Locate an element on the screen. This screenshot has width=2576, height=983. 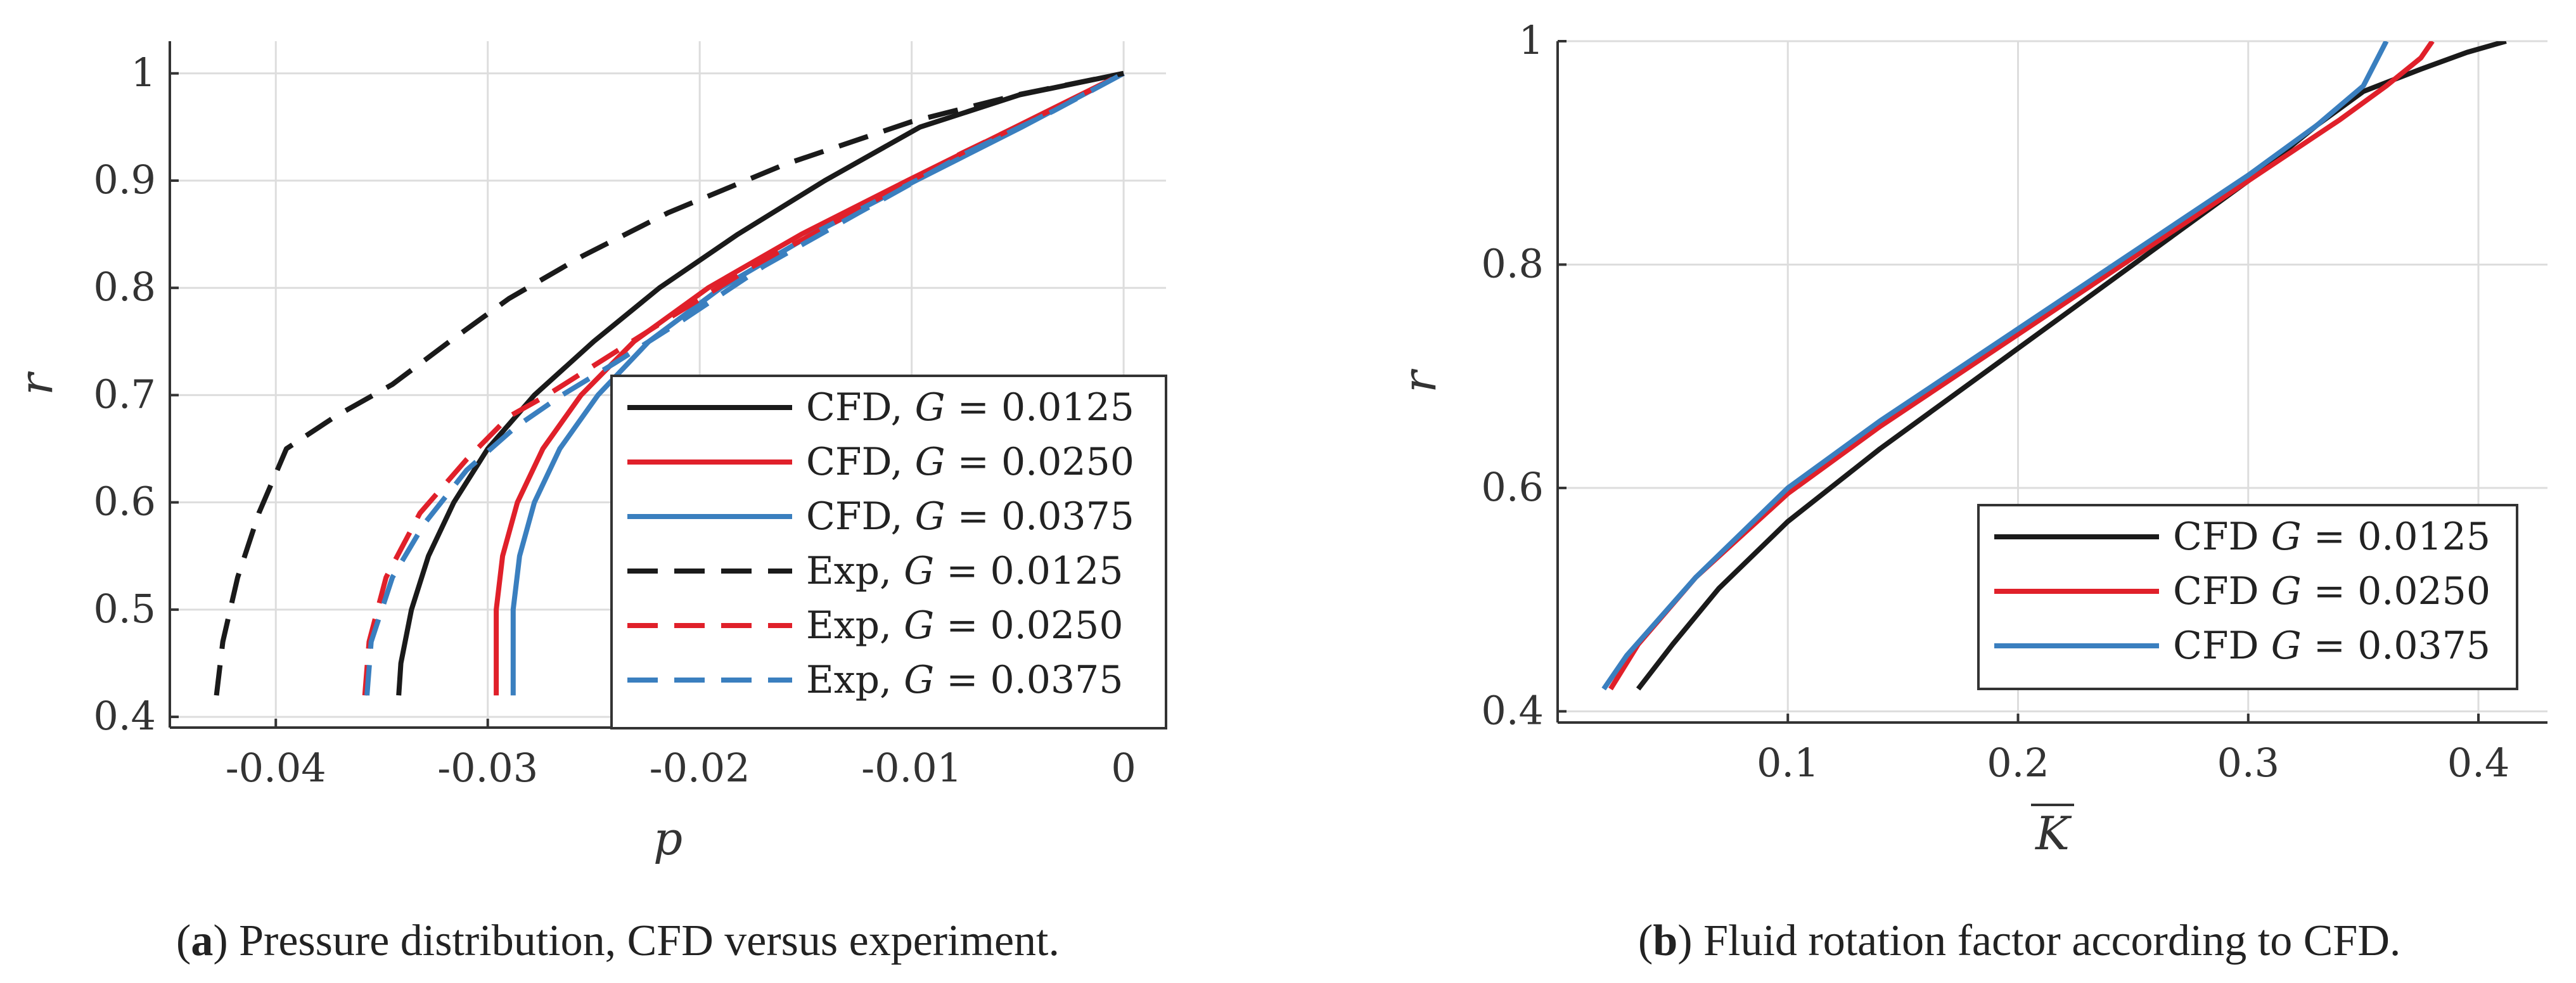
x-tick-label: -0.02 is located at coordinates (700, 768).